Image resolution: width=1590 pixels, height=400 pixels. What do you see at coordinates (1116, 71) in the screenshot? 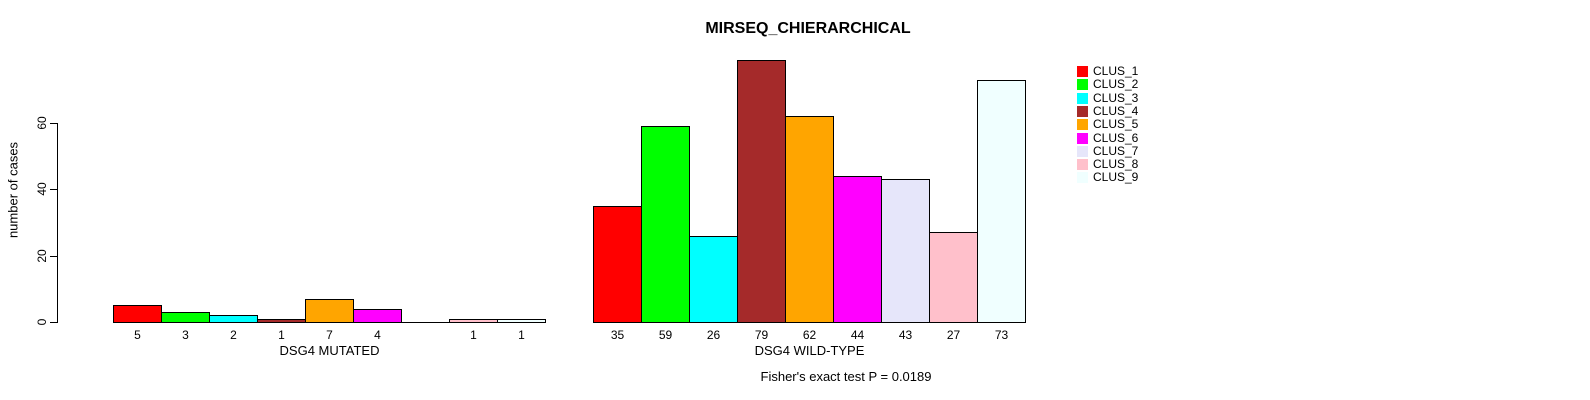
I see `legend-label-CLUS_1: CLUS_1` at bounding box center [1116, 71].